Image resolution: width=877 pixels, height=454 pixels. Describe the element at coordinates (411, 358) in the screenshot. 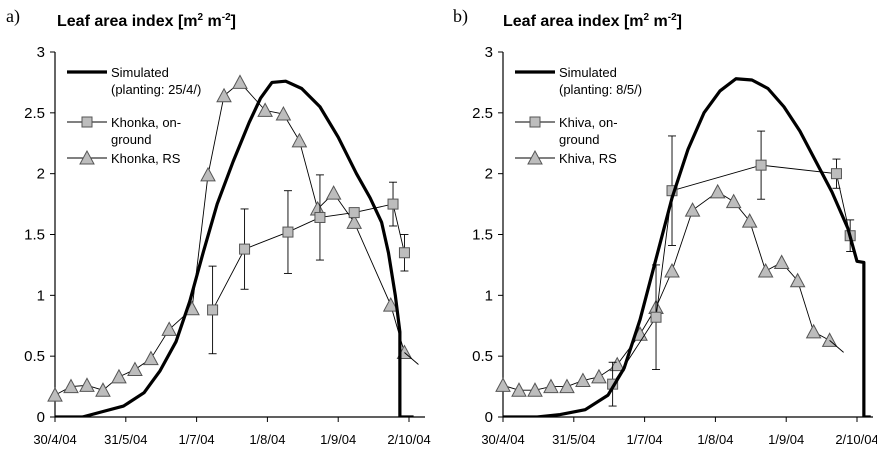

I see `series-line-rs-tail` at that location.